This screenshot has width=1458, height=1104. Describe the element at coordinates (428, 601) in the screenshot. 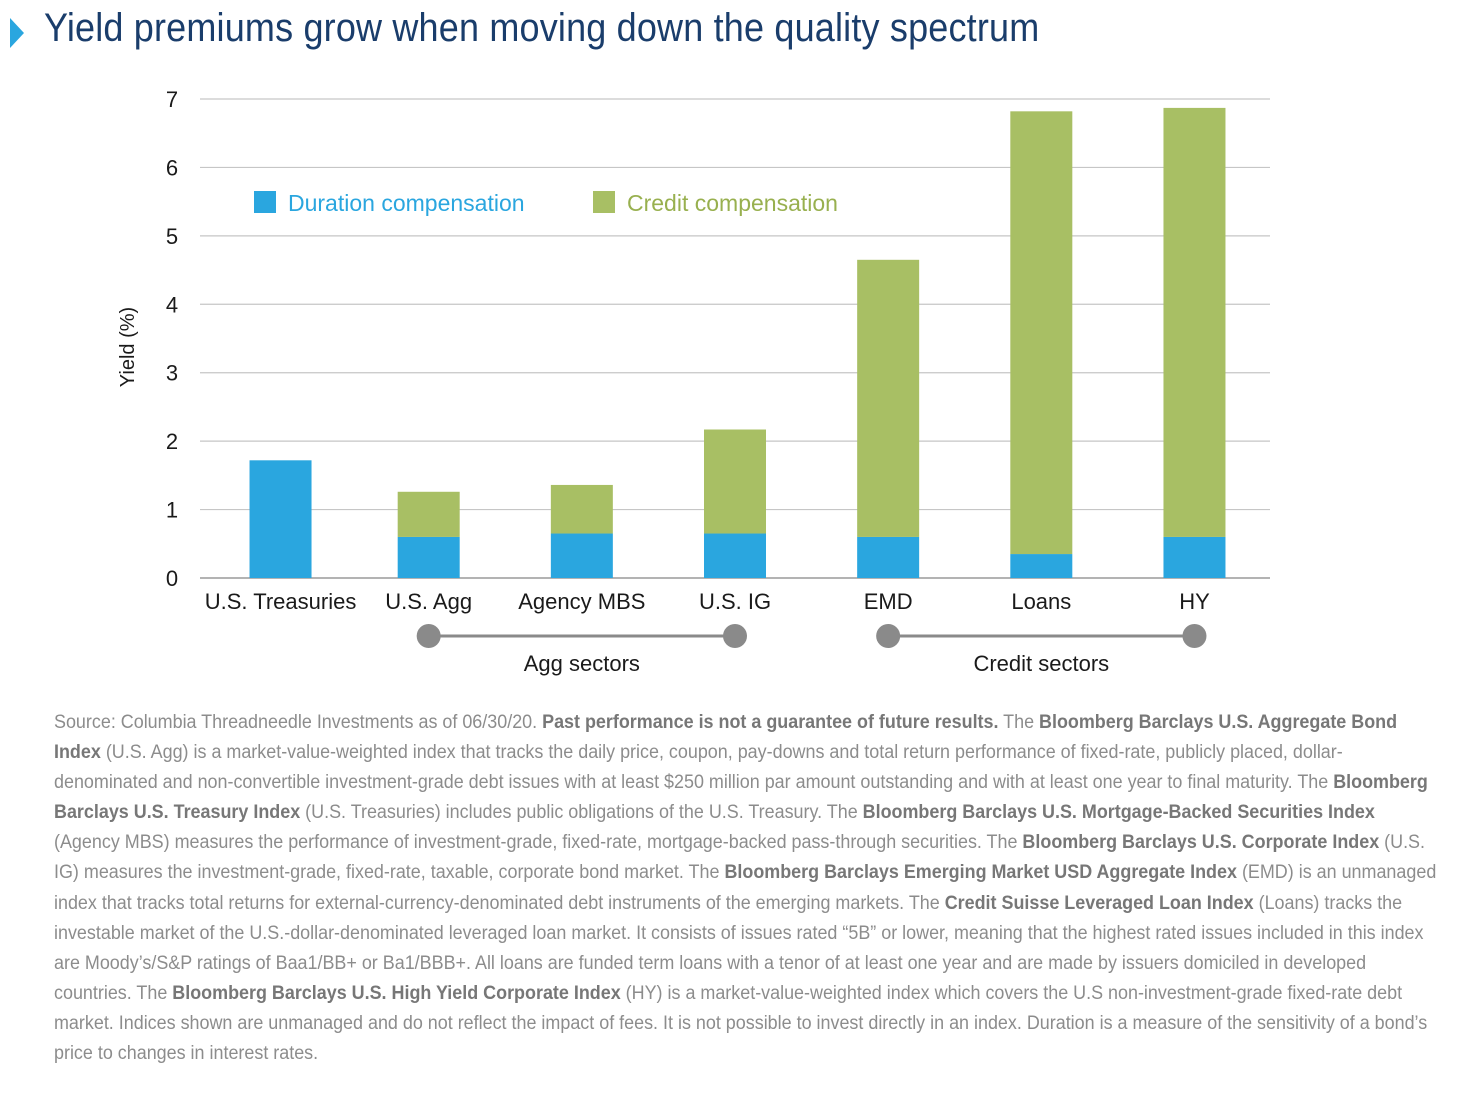

I see `x-tick-label: U.S. Agg` at that location.